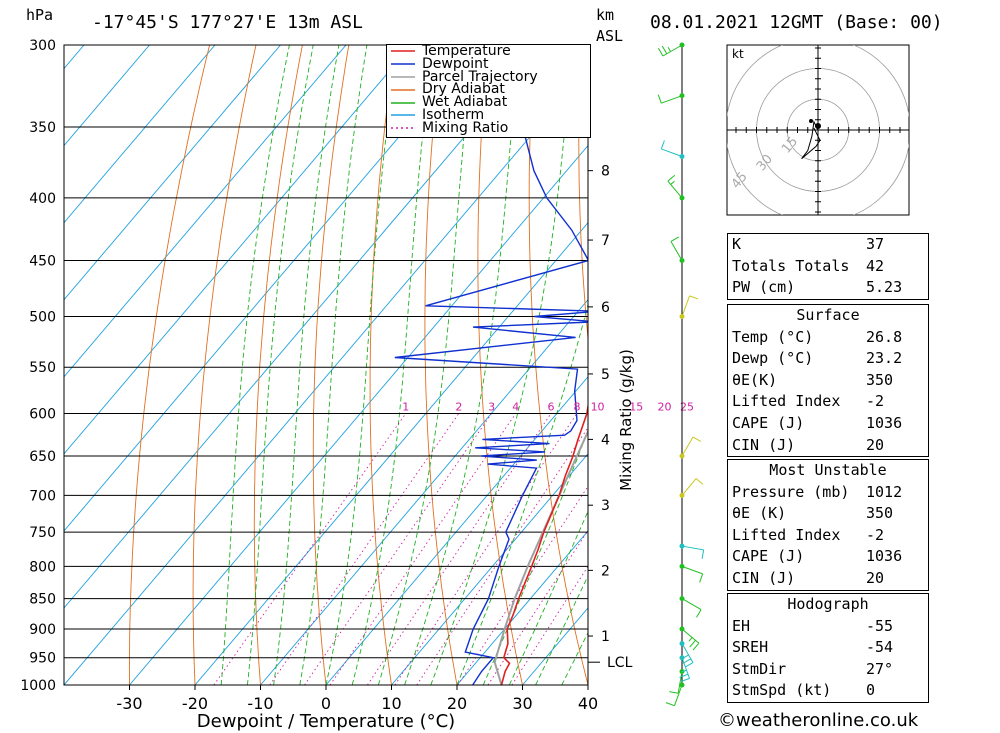 The height and width of the screenshot is (733, 1000). What do you see at coordinates (875, 534) in the screenshot?
I see `mu-value: -2` at bounding box center [875, 534].